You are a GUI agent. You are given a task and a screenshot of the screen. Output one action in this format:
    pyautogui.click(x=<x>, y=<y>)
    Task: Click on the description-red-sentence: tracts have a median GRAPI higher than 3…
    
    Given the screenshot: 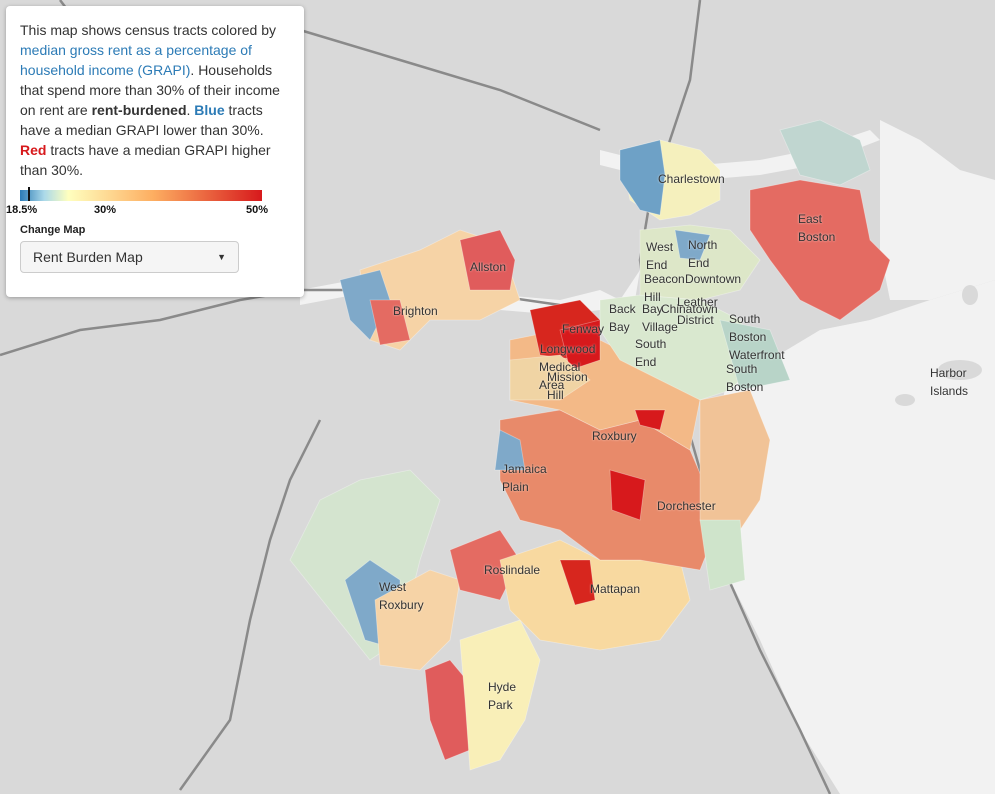 What is the action you would take?
    pyautogui.click(x=145, y=160)
    